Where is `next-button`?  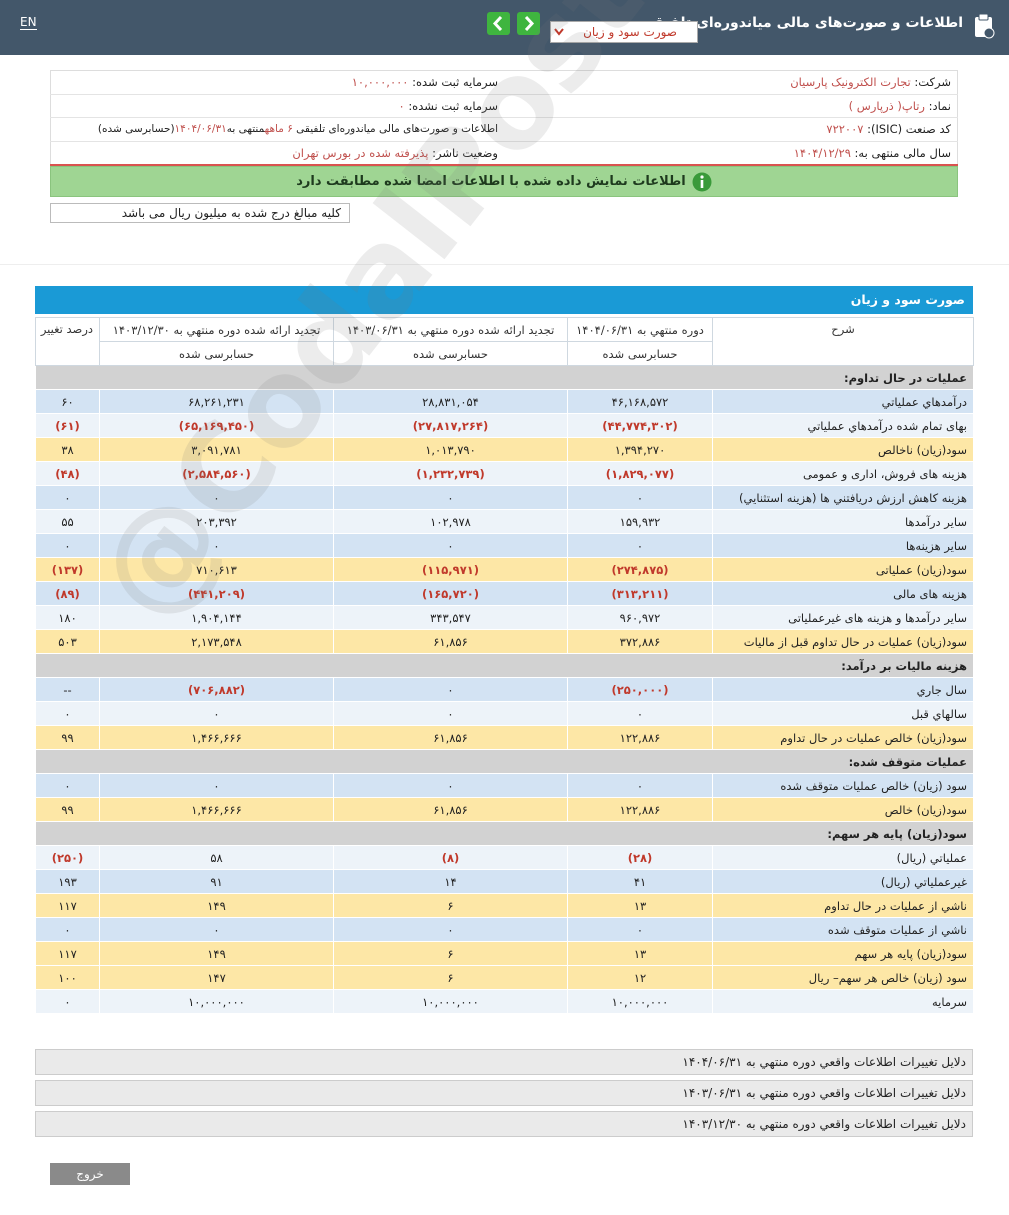 next-button is located at coordinates (528, 23).